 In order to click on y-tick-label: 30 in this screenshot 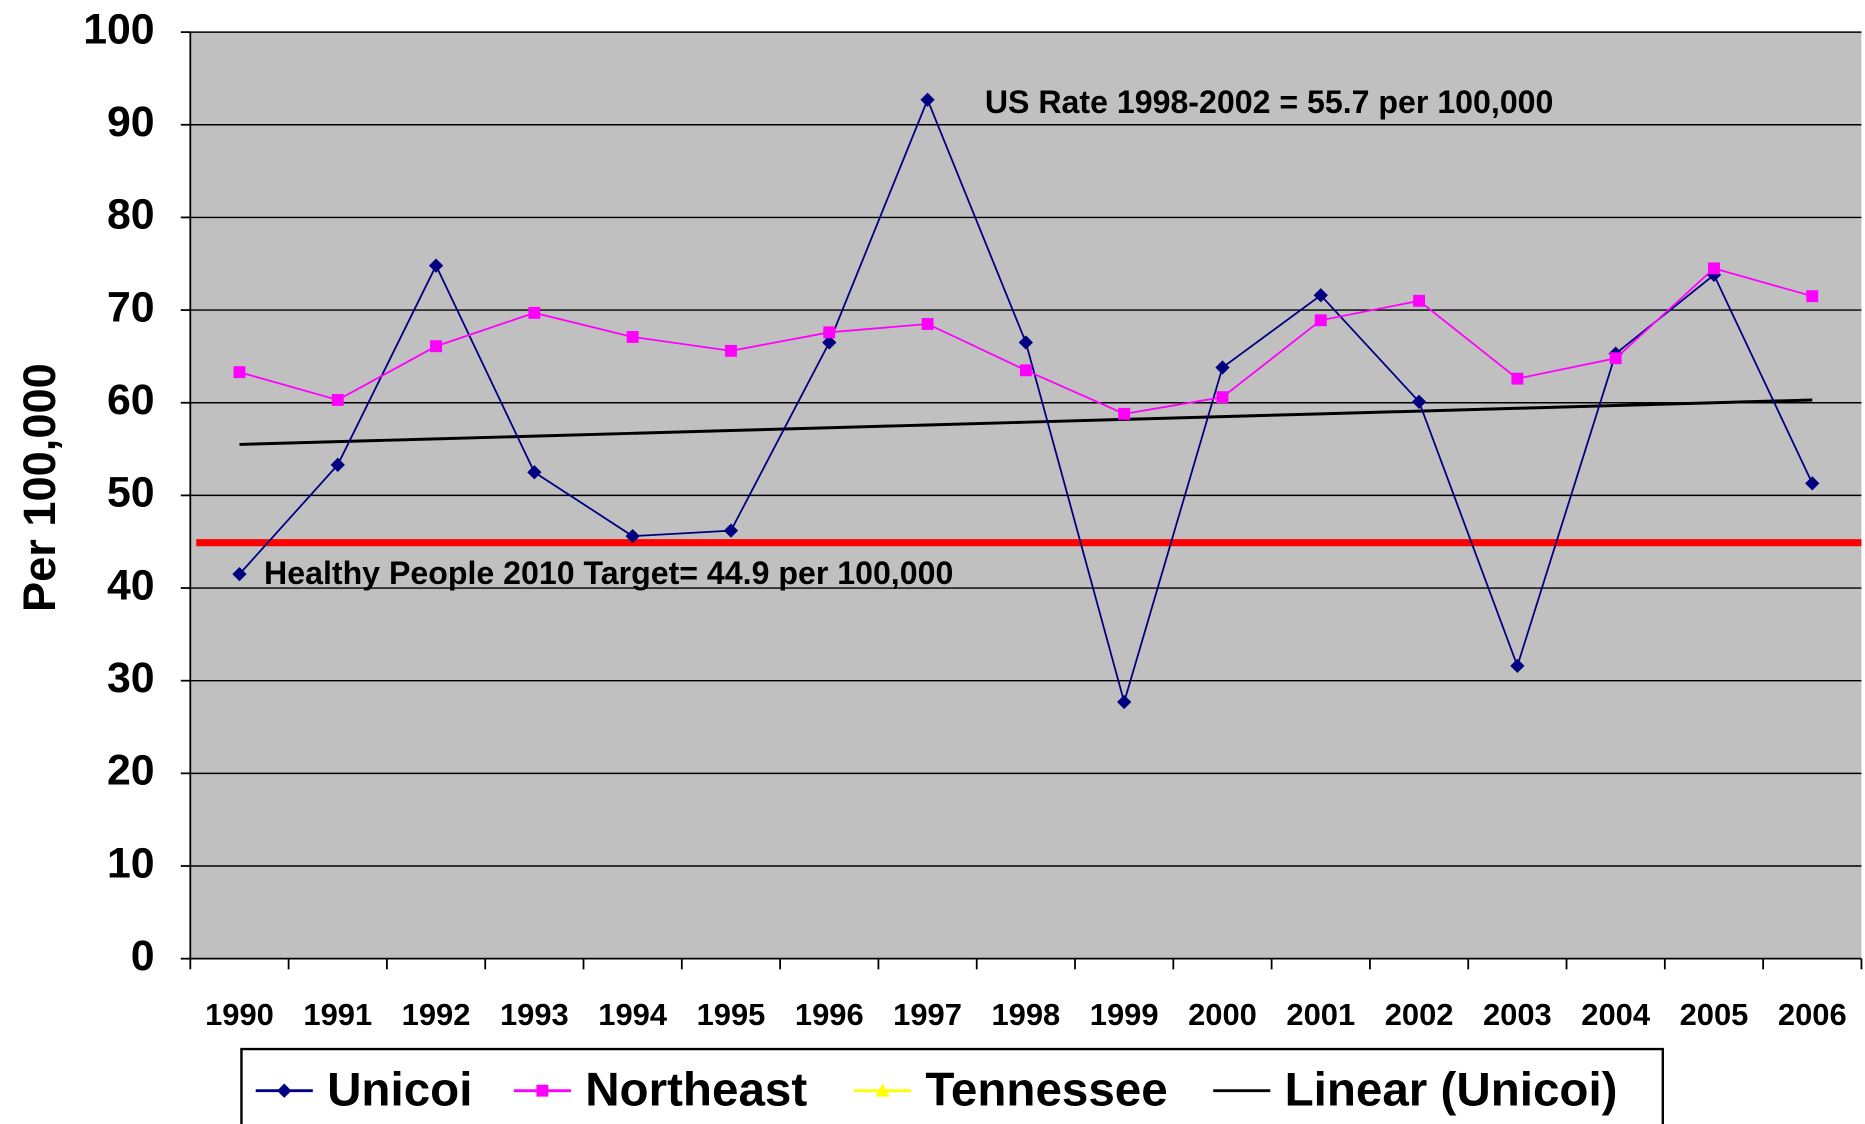, I will do `click(131, 678)`.